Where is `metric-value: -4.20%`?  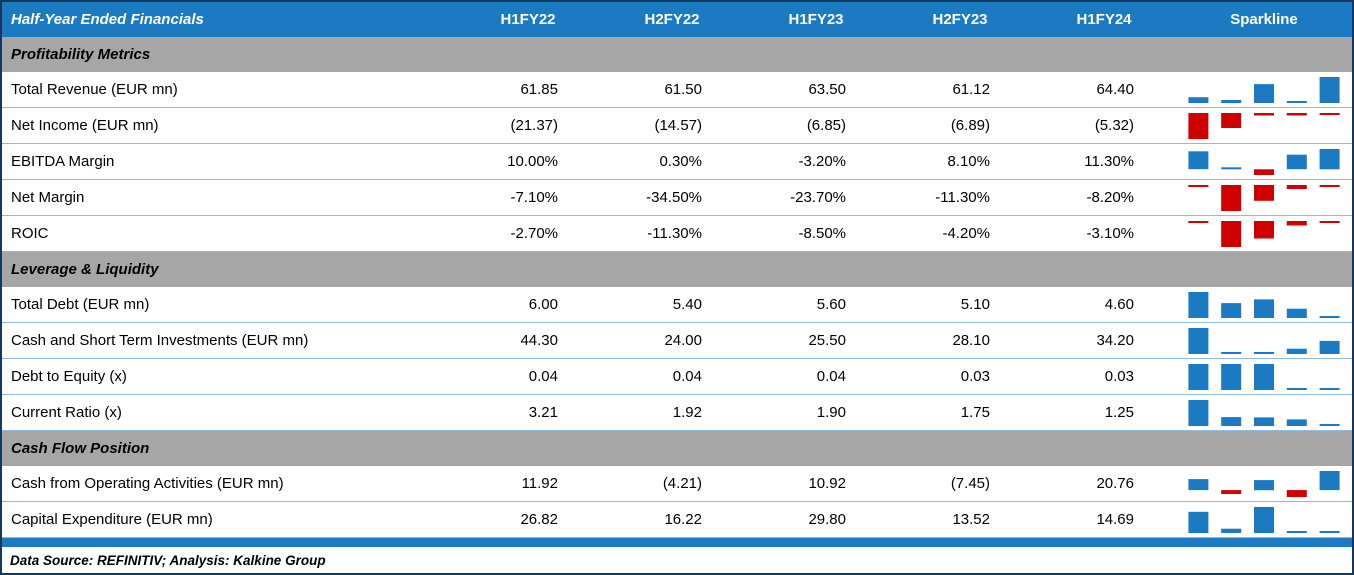 metric-value: -4.20% is located at coordinates (966, 233).